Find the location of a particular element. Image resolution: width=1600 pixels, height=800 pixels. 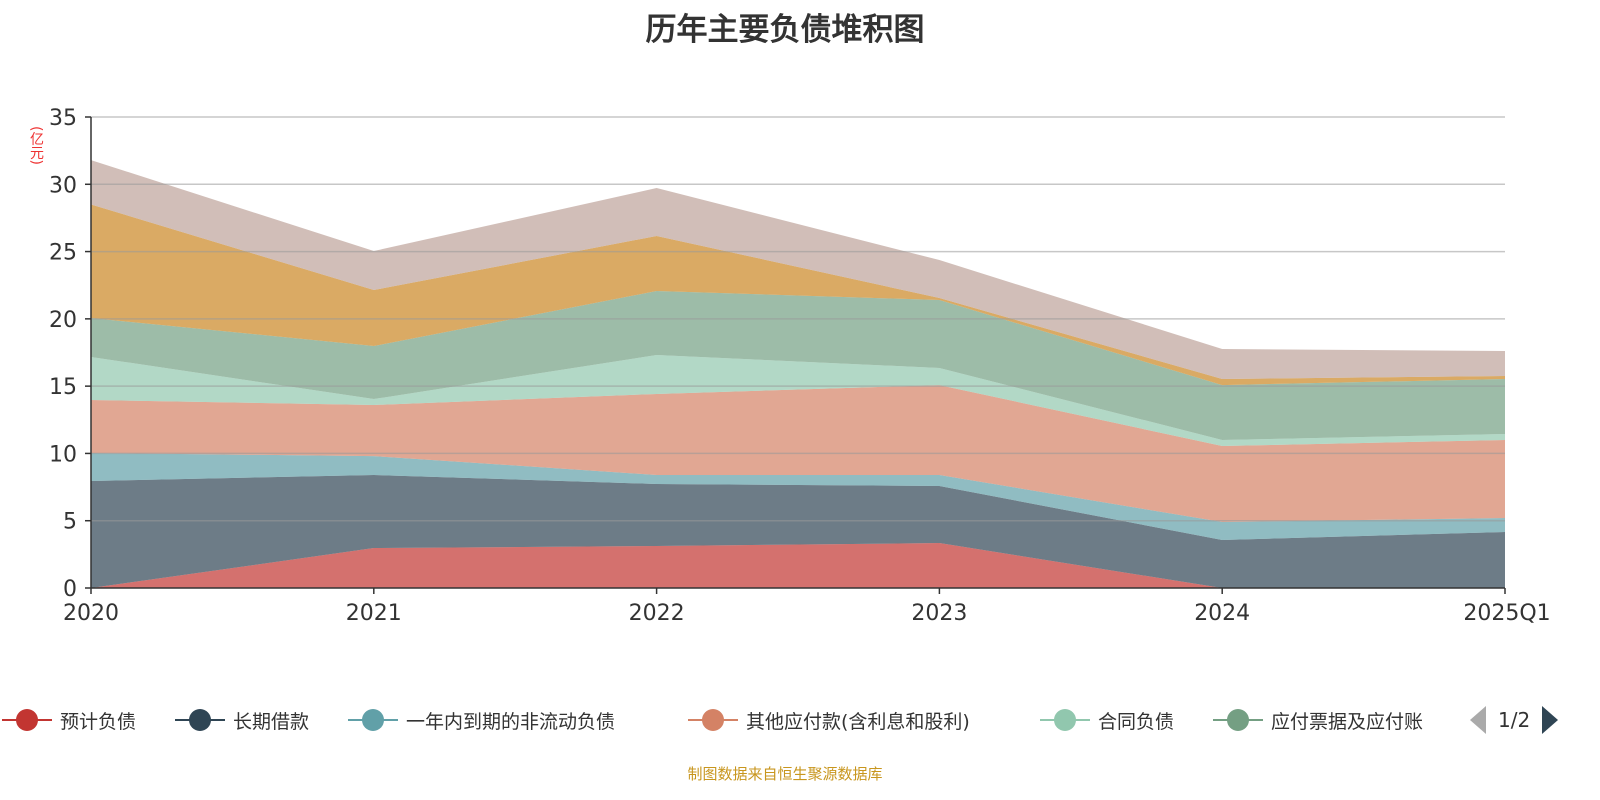

y-axis-label: (亿元) is located at coordinates (36, 145).